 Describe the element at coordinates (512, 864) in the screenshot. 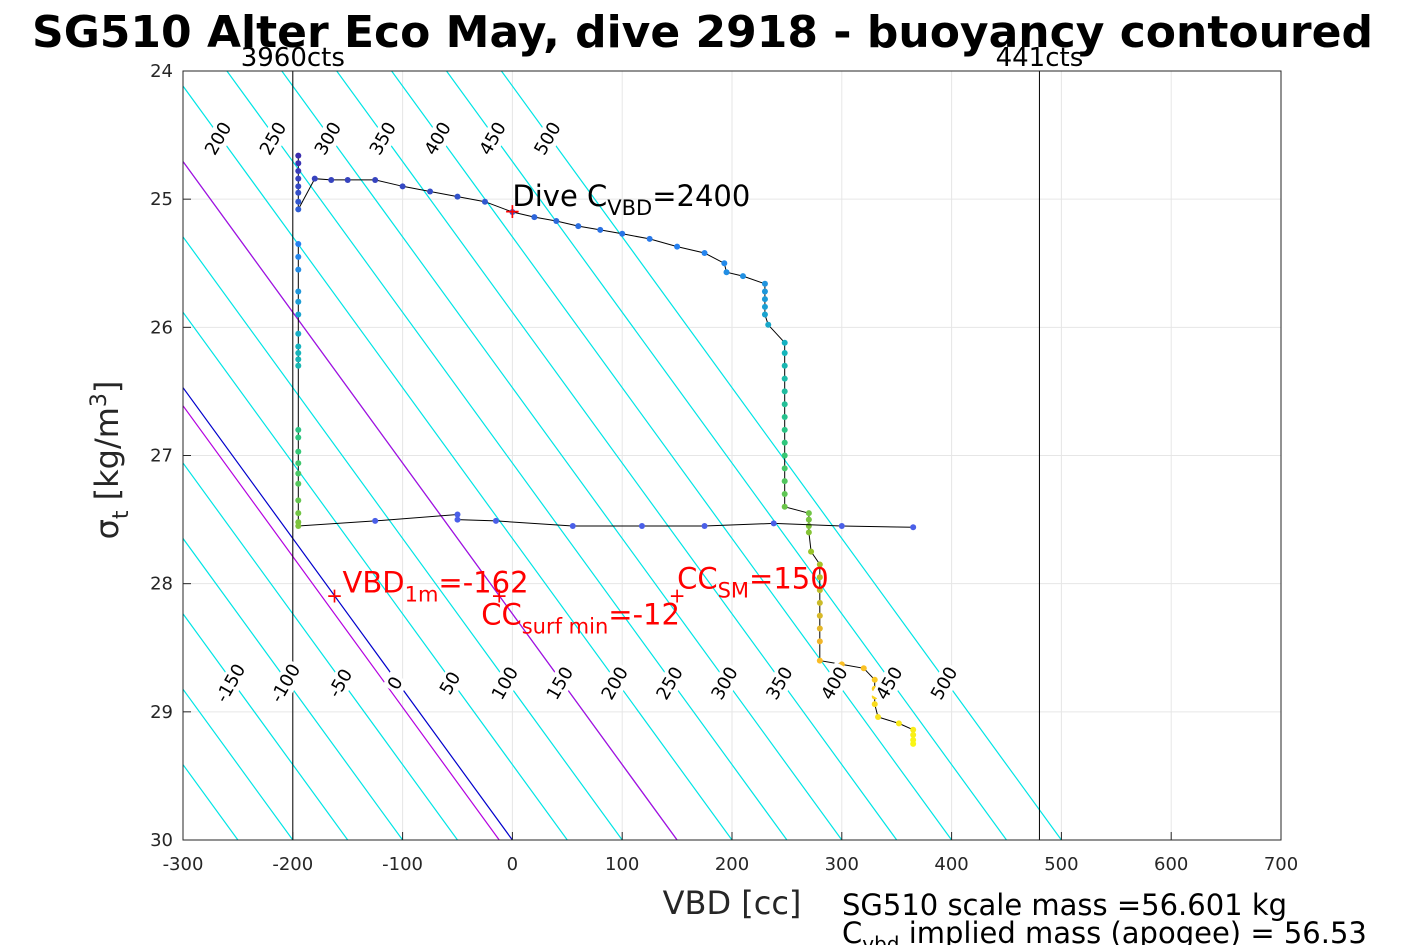

I see `x-tick-label: 0` at that location.